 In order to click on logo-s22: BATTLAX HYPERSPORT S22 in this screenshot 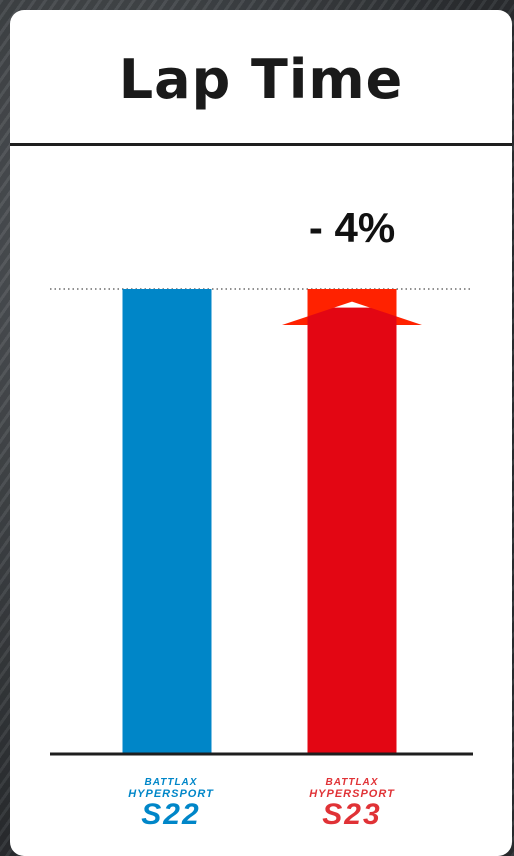, I will do `click(171, 804)`.